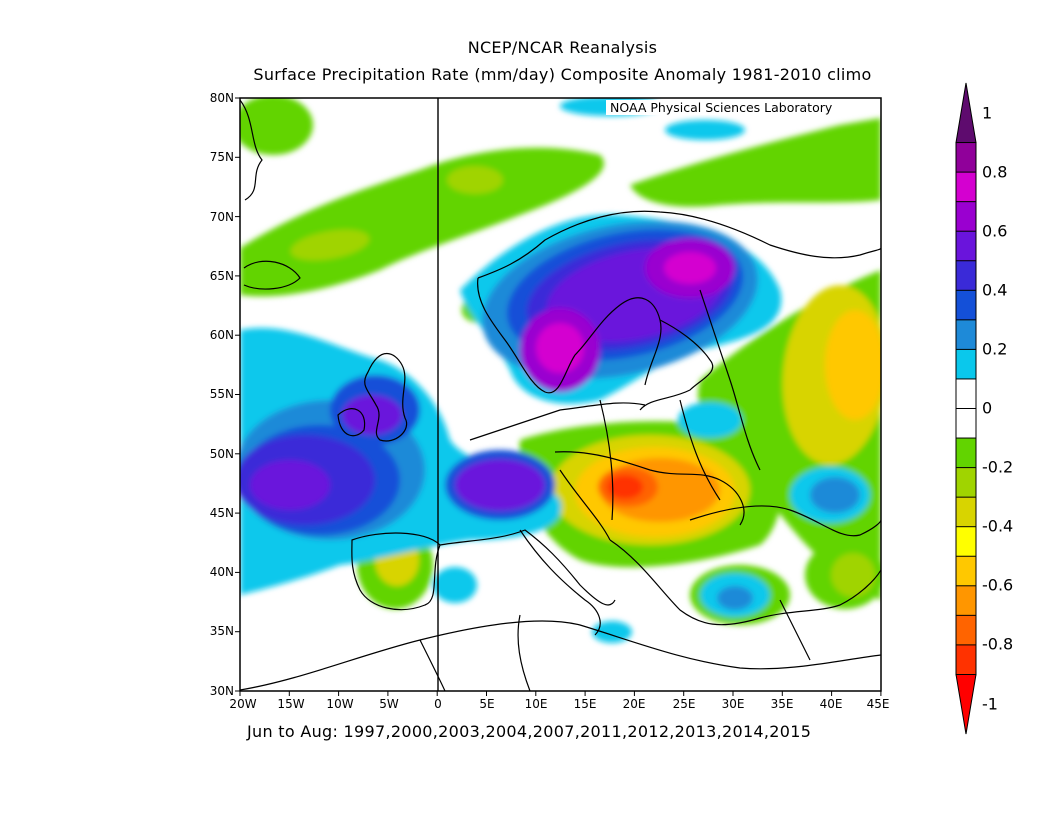  Describe the element at coordinates (755, 162) in the screenshot. I see `barents-dry-band` at that location.